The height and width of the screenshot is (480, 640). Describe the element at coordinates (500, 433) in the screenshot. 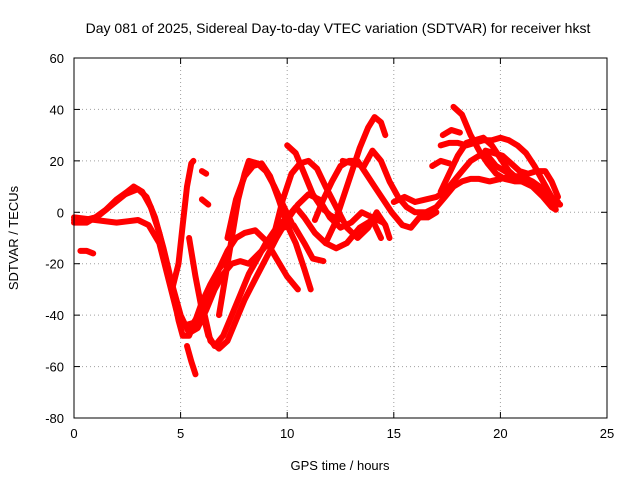

I see `x-tick-label: 20` at that location.